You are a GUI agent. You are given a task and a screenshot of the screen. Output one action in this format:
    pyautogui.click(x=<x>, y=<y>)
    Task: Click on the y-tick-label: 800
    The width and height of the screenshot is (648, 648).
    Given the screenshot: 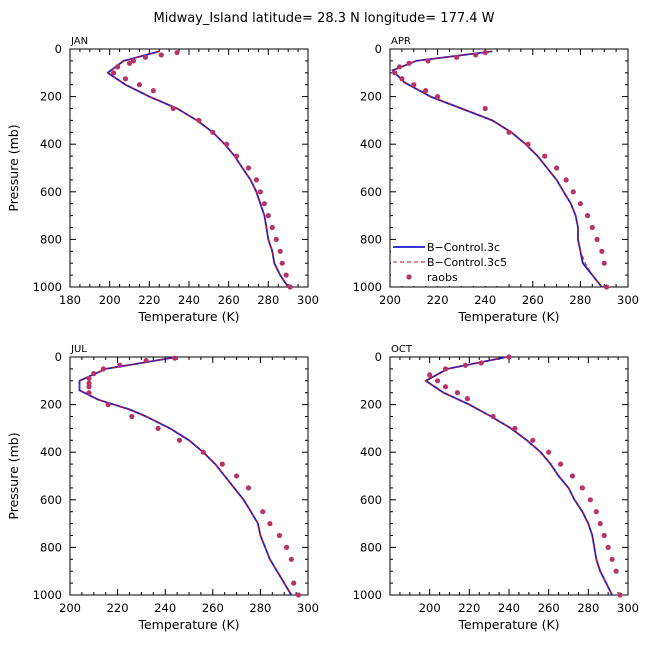 What is the action you would take?
    pyautogui.click(x=371, y=547)
    